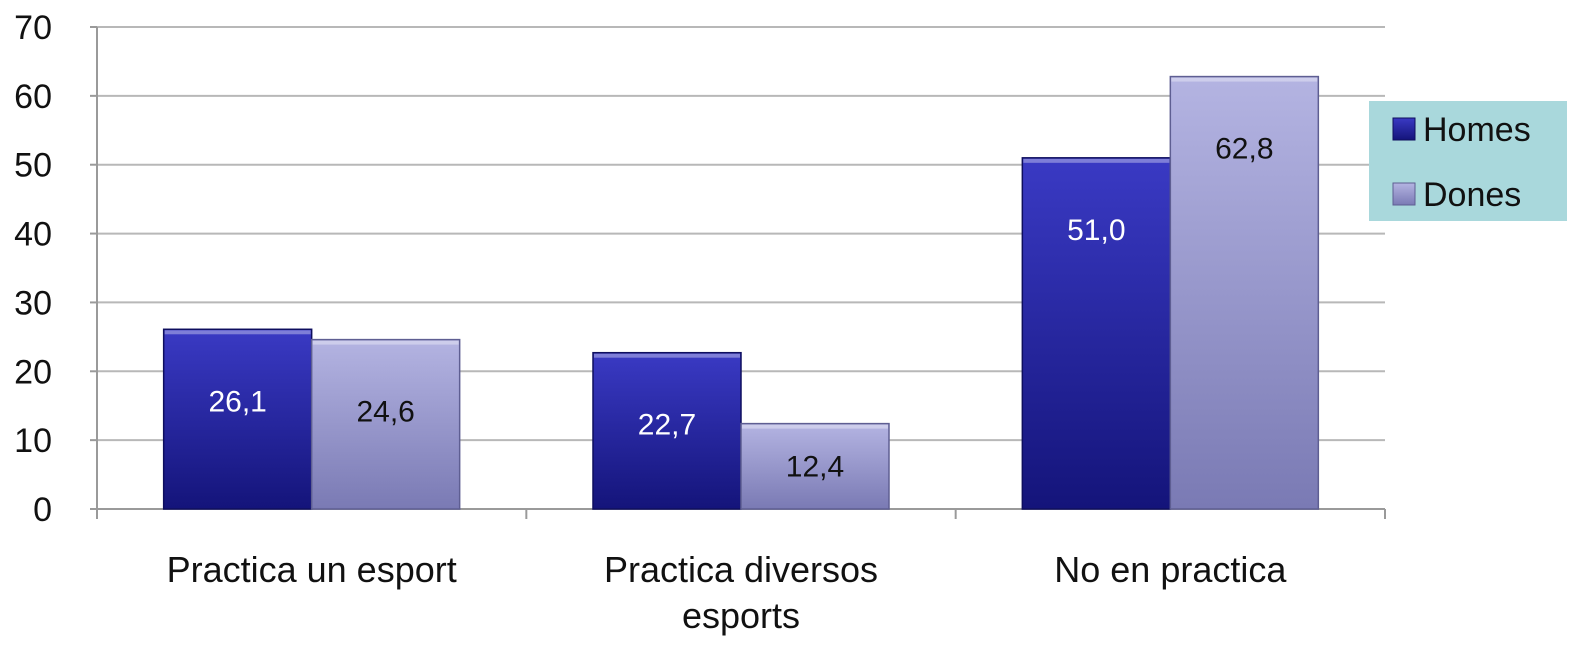  I want to click on legend-label-dones: Dones, so click(1472, 195).